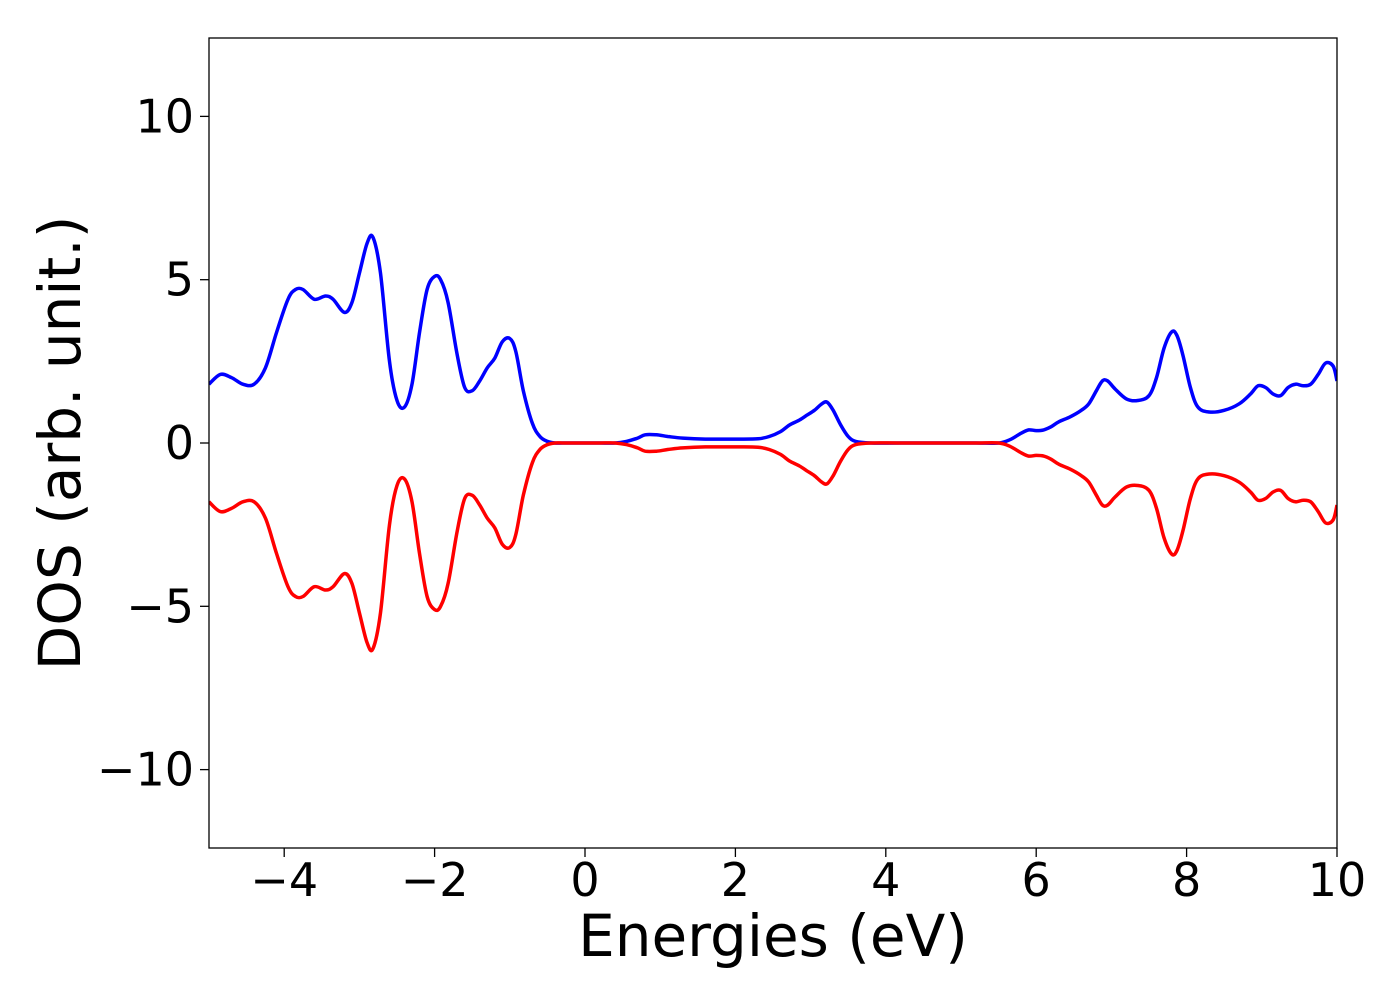 This screenshot has height=1000, width=1400. What do you see at coordinates (1036, 880) in the screenshot?
I see `x-tick-label: 6` at bounding box center [1036, 880].